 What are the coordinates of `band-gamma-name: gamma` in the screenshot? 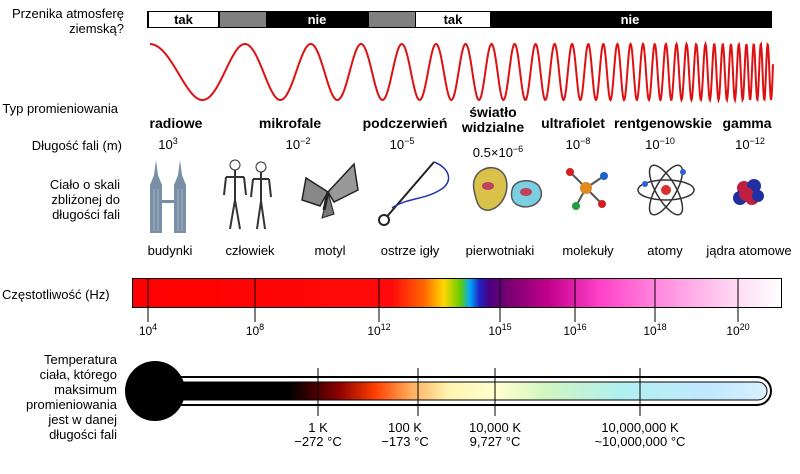 It's located at (747, 123).